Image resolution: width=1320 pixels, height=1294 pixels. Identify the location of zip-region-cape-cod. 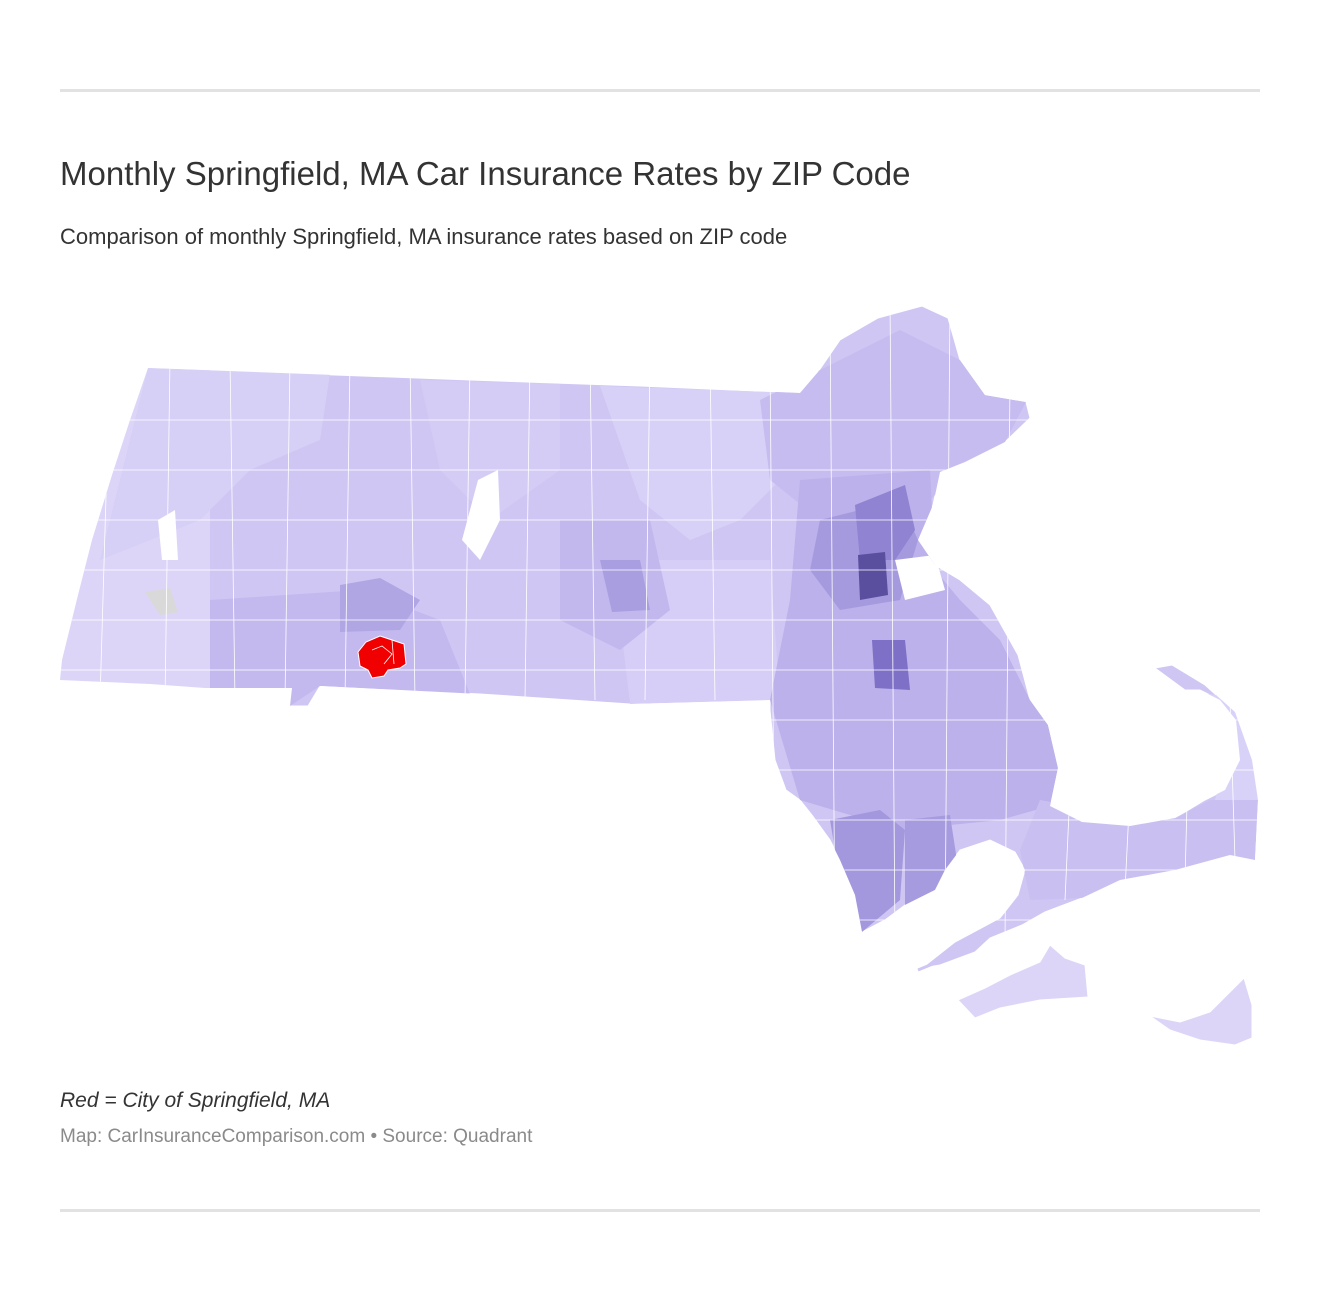
(1139, 850).